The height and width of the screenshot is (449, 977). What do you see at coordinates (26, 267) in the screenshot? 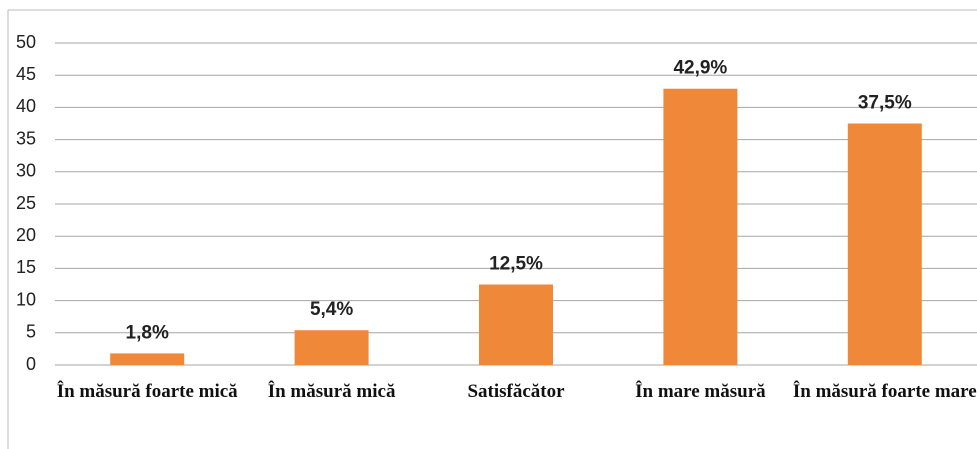
I see `y-tick-label: 15` at bounding box center [26, 267].